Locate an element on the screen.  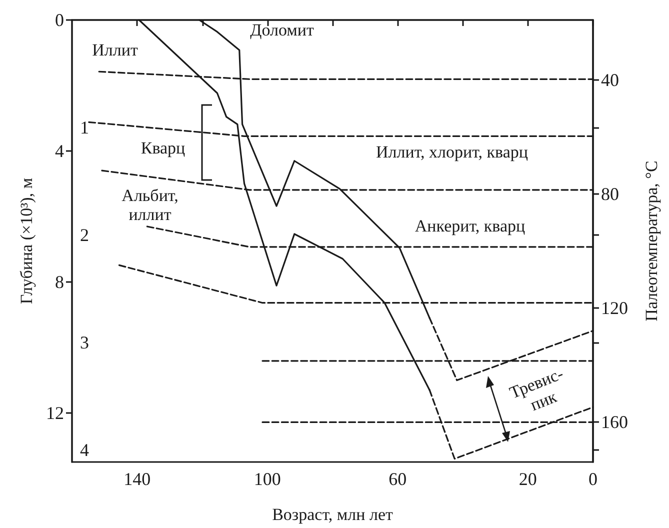
y-axis-title: Глубина (×10³), м is located at coordinates (26, 241).